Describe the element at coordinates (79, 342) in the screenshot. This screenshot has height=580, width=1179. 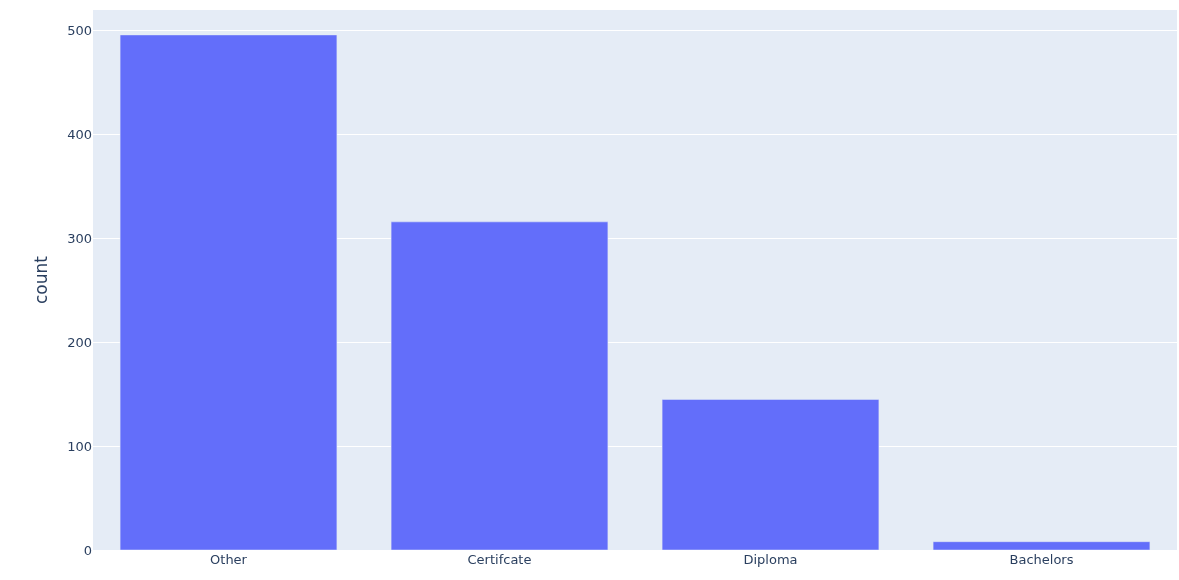
I see `y-tick-label: 200` at that location.